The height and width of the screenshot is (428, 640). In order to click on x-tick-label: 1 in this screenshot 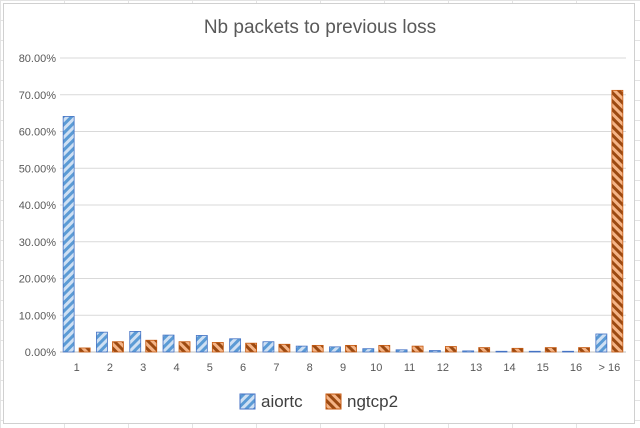, I will do `click(77, 368)`.